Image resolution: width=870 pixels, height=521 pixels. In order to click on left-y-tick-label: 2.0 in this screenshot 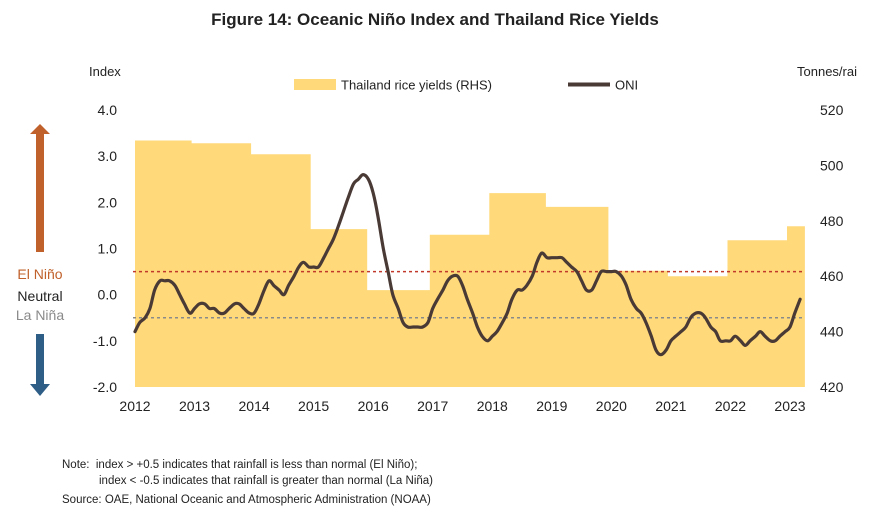, I will do `click(108, 202)`.